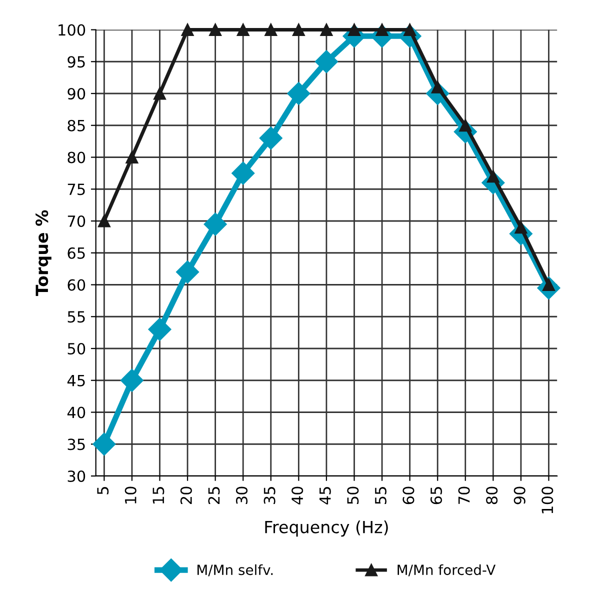 The image size is (599, 595). I want to click on x-tick-label: 10, so click(130, 495).